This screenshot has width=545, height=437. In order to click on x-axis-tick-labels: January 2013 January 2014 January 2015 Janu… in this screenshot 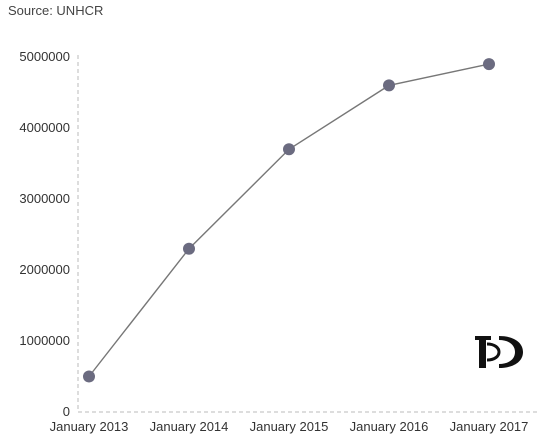, I will do `click(289, 426)`.